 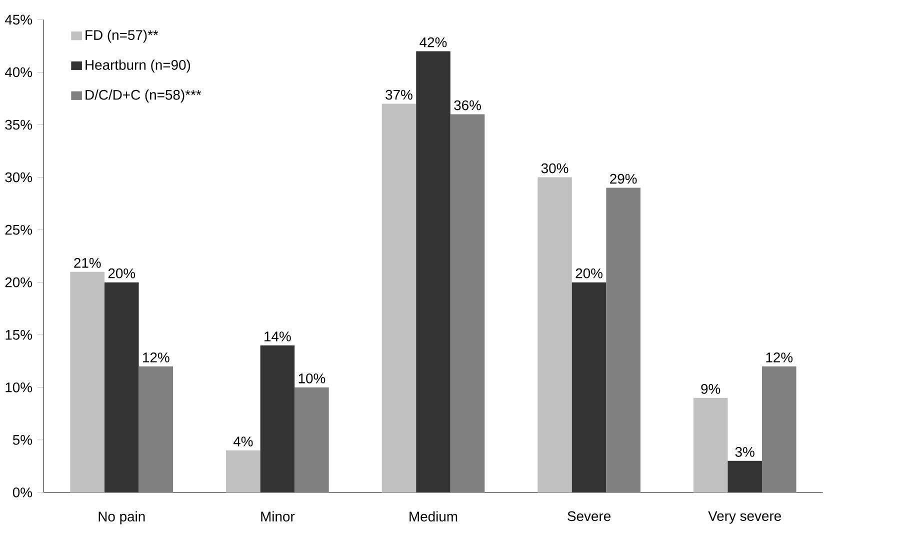 What do you see at coordinates (144, 95) in the screenshot?
I see `legend-label: D/C/D+C (n=58)***` at bounding box center [144, 95].